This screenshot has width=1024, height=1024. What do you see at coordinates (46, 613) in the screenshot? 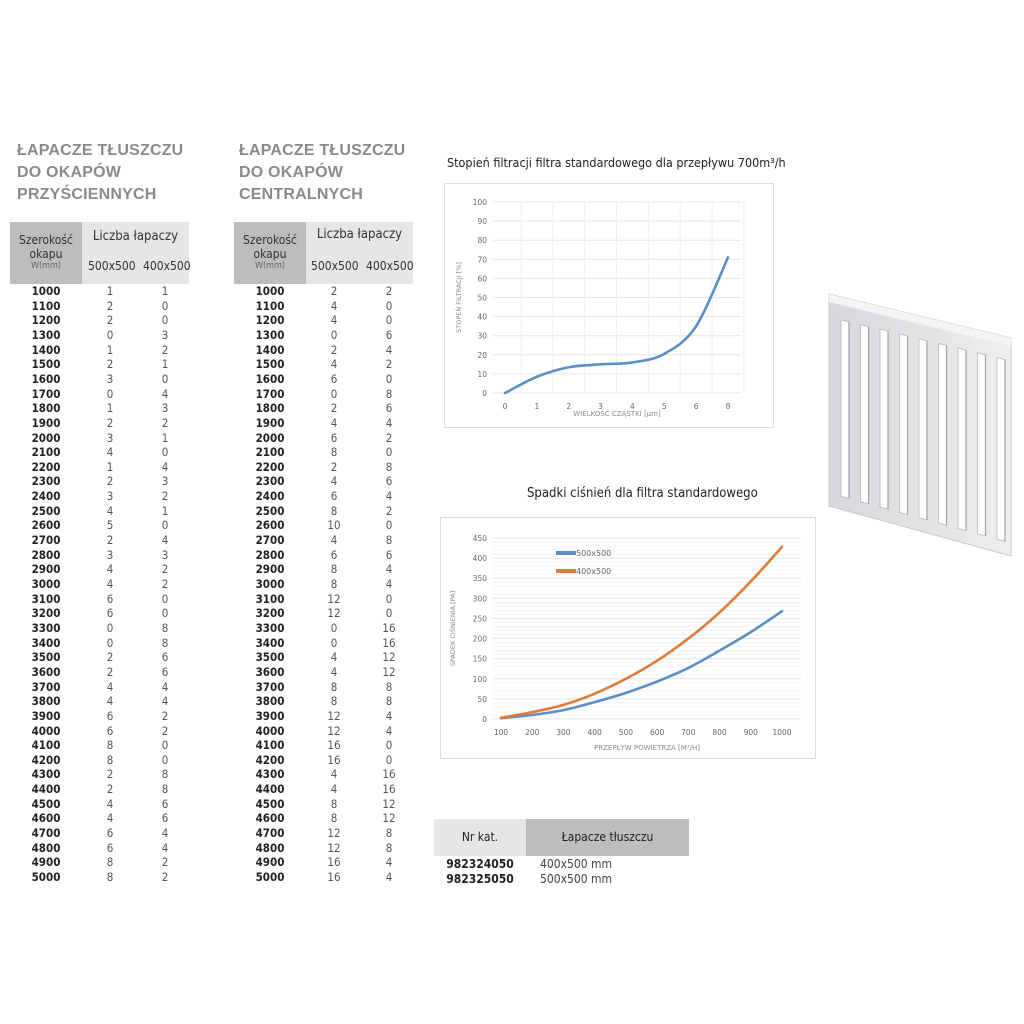
I see `width-value: 3200` at bounding box center [46, 613].